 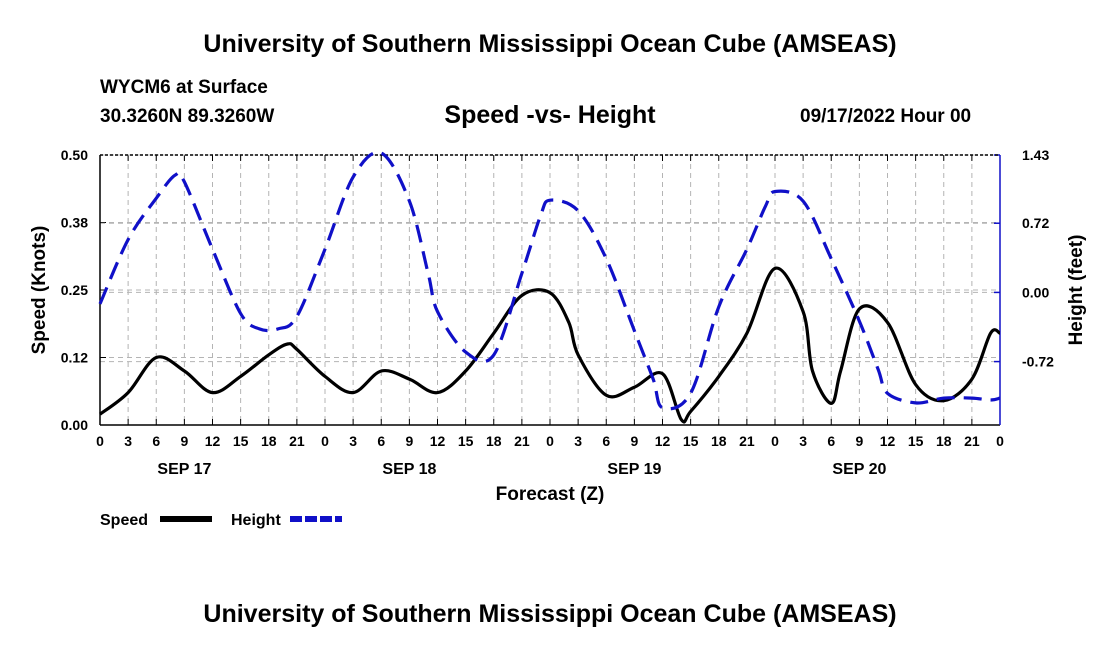 What do you see at coordinates (859, 469) in the screenshot?
I see `day-label: SEP 20` at bounding box center [859, 469].